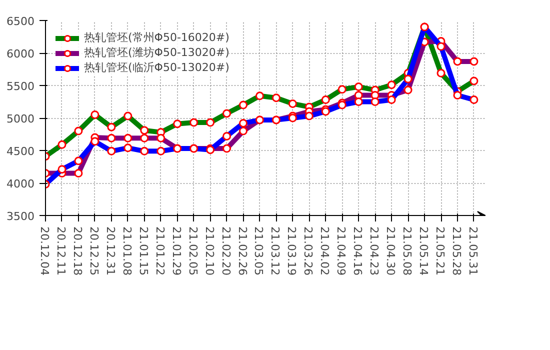  Describe the element at coordinates (242, 251) in the screenshot. I see `x-tick-label: 21.02.26` at that location.